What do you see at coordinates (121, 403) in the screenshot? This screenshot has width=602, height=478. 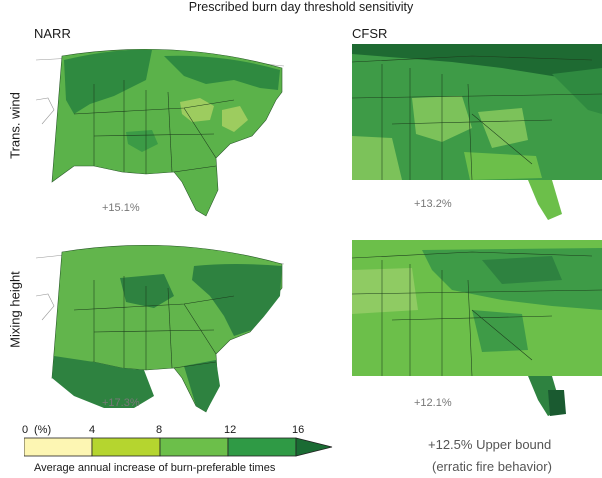 I see `pct-narr-mixing-height: +17.3%` at bounding box center [121, 403].